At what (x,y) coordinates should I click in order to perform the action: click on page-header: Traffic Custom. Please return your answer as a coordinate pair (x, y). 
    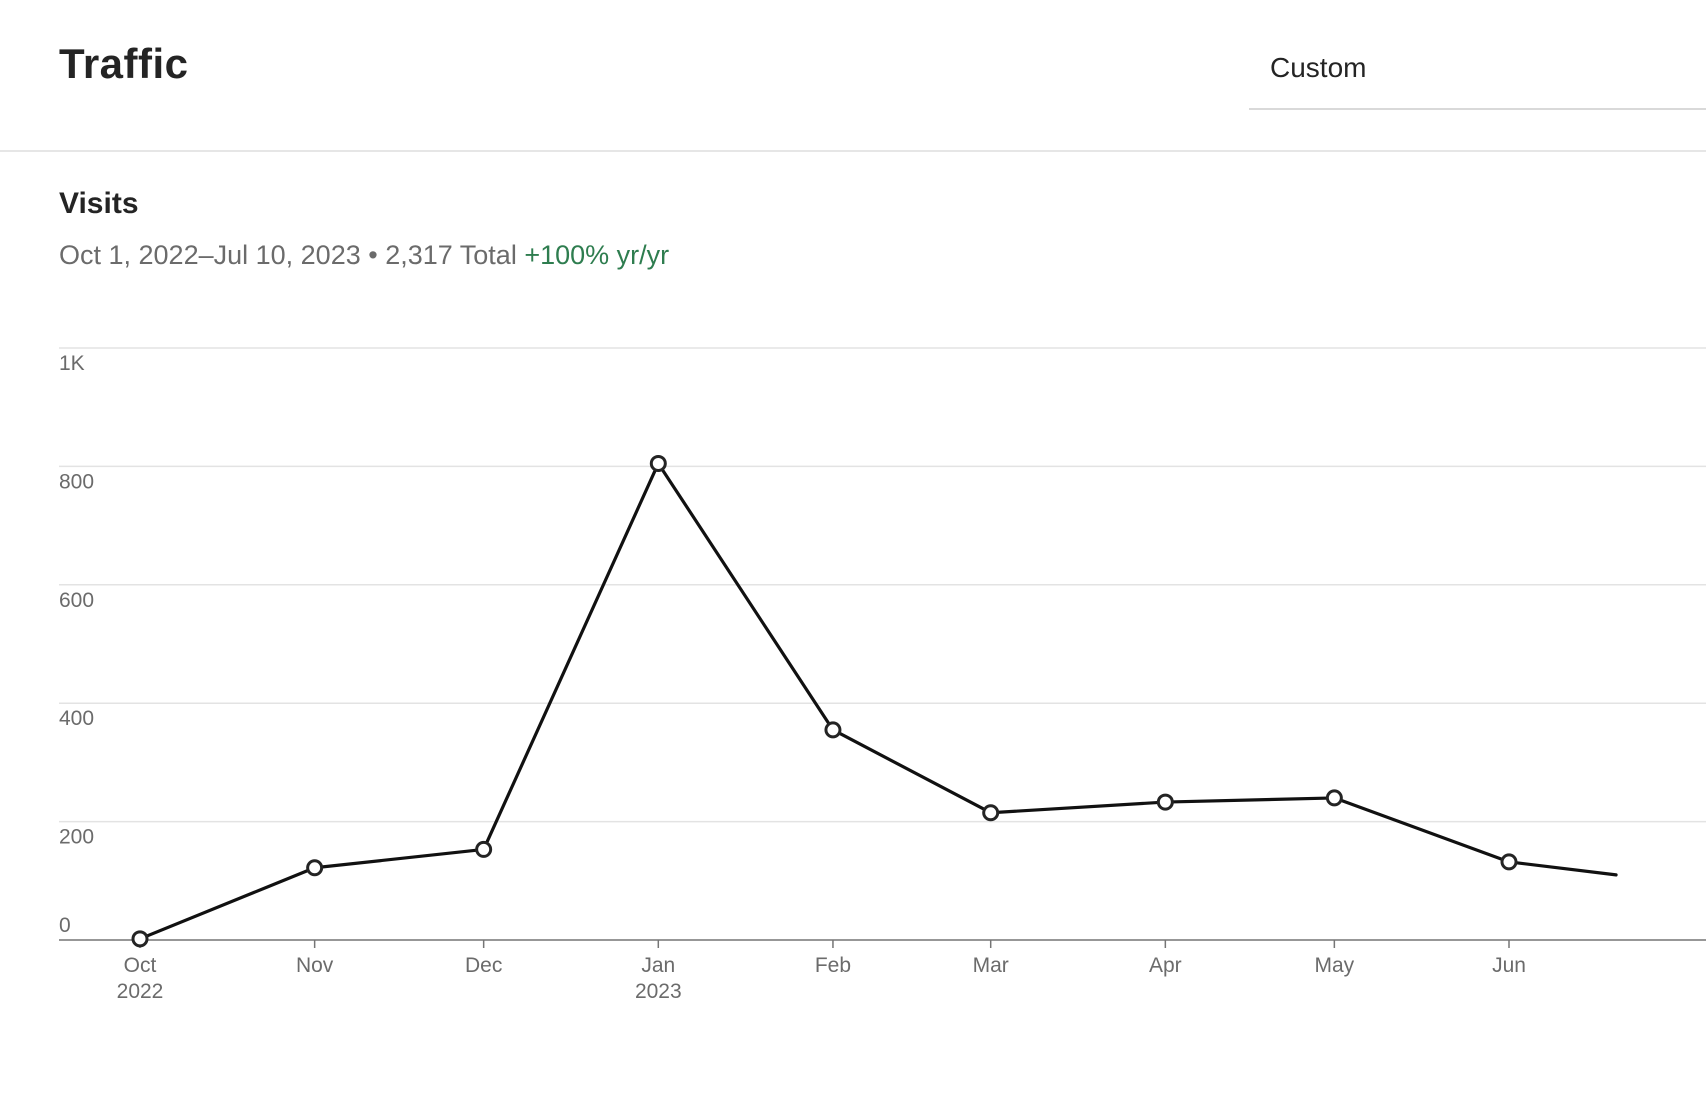
    Looking at the image, I should click on (853, 76).